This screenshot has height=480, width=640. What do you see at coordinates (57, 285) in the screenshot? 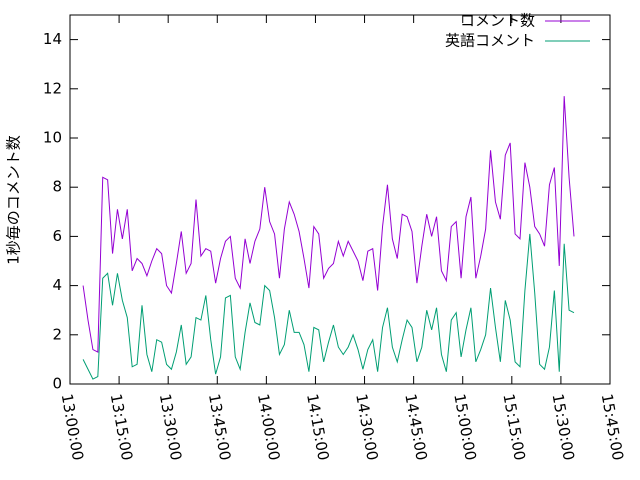
I see `y-tick-label: 4` at bounding box center [57, 285].